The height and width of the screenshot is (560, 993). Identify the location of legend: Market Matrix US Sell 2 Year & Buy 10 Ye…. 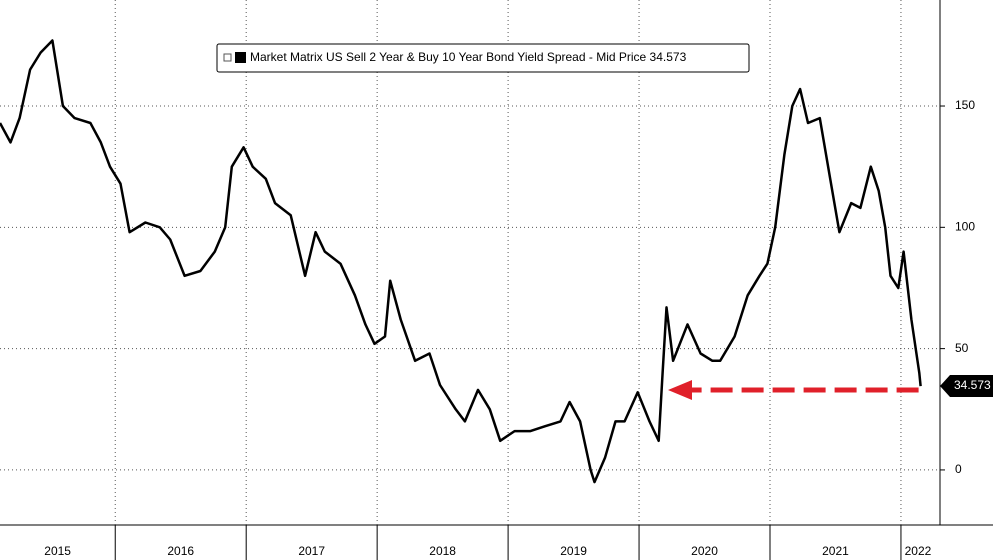
(483, 58).